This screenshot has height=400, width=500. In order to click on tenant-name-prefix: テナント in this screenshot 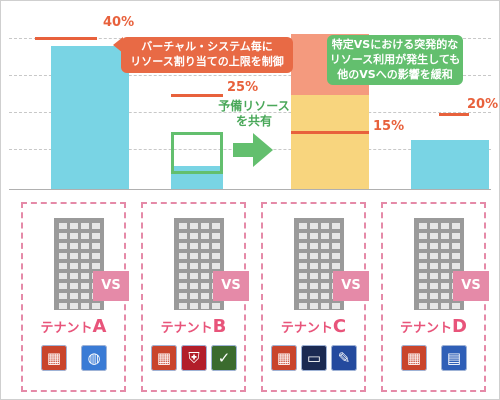, I will do `click(306, 328)`.